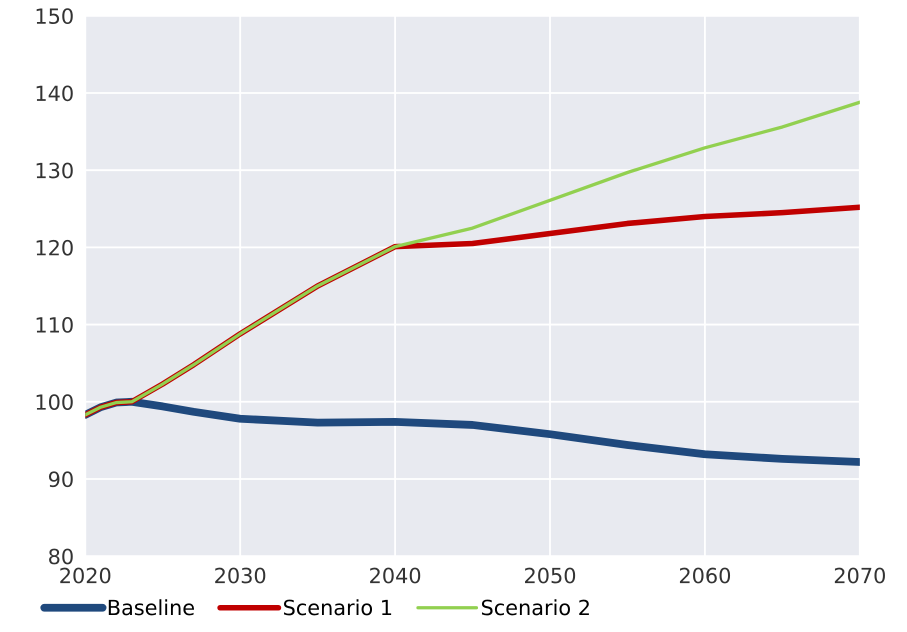 The image size is (907, 632). I want to click on y-tick-label: 140, so click(54, 93).